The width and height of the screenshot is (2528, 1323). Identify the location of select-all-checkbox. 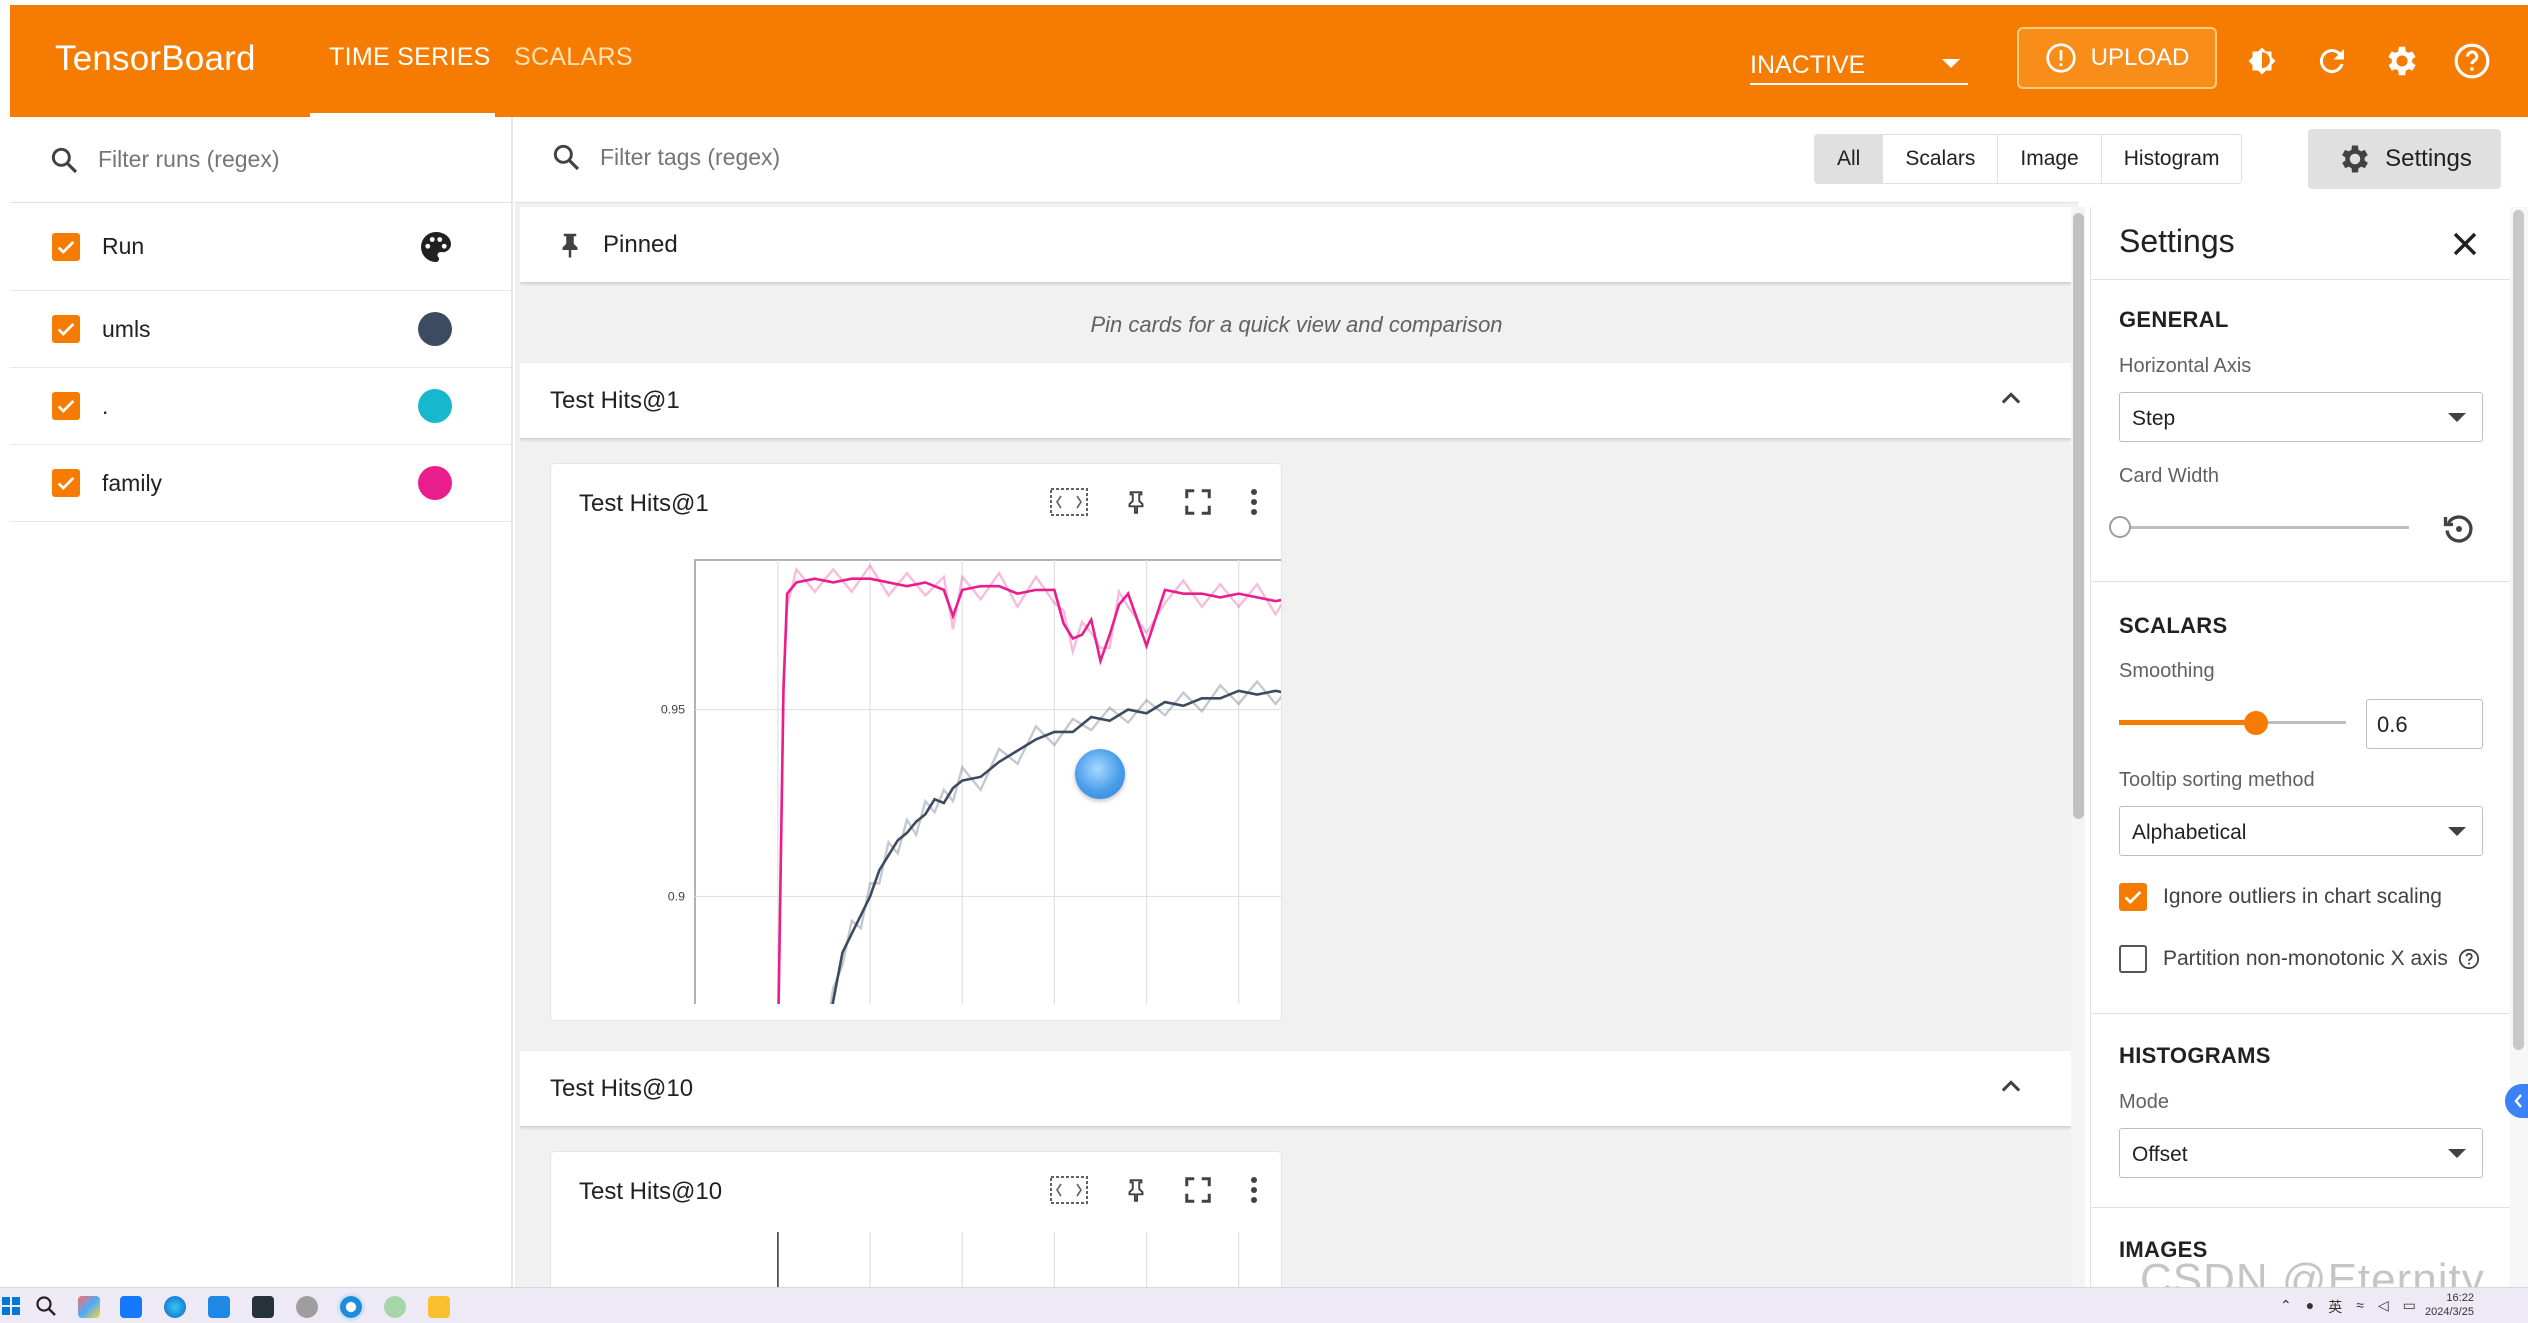
(66, 246).